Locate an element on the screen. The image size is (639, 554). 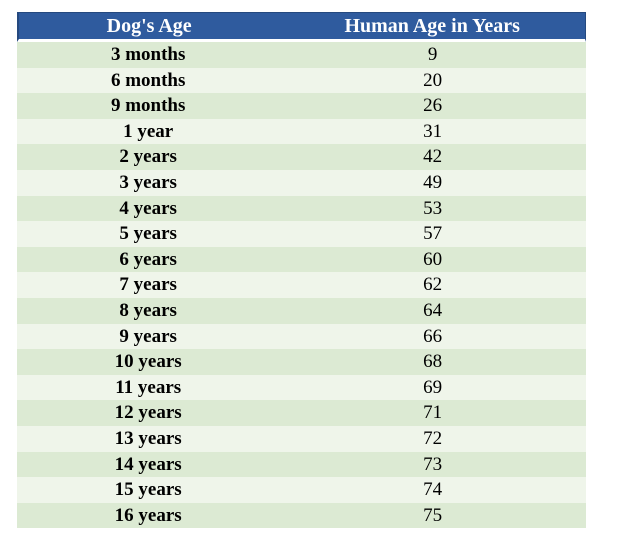
table-row: 14 years 73 is located at coordinates (301, 464).